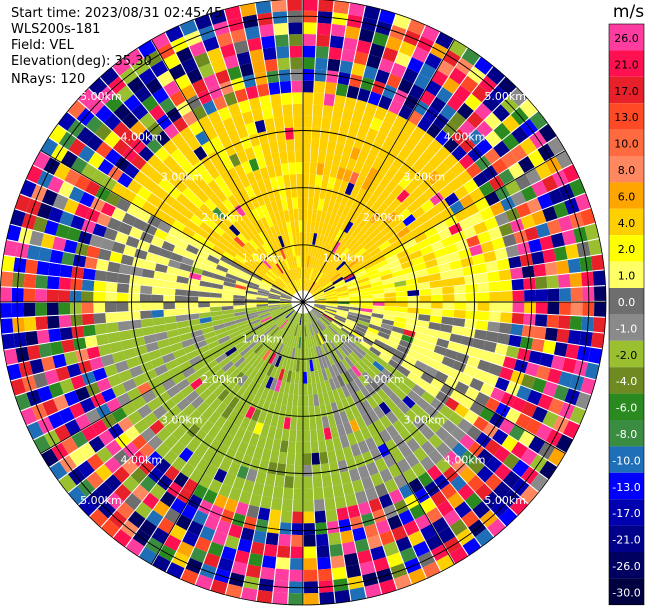 The height and width of the screenshot is (607, 647). What do you see at coordinates (142, 460) in the screenshot?
I see `ring-label: 4.00km` at bounding box center [142, 460].